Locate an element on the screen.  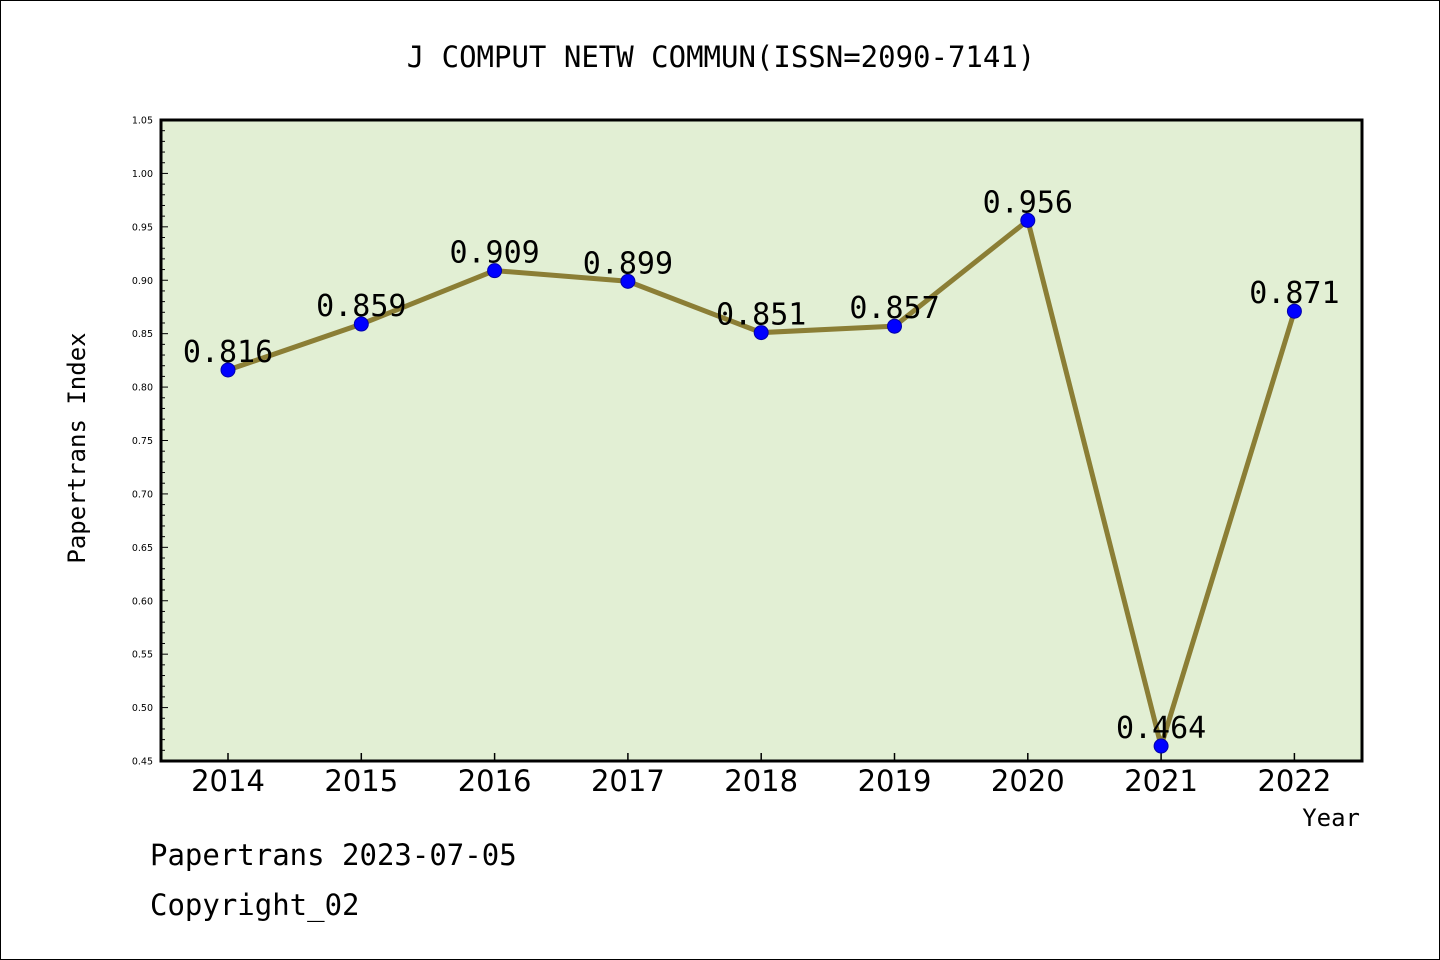
x-tick-label: 2018 is located at coordinates (761, 781).